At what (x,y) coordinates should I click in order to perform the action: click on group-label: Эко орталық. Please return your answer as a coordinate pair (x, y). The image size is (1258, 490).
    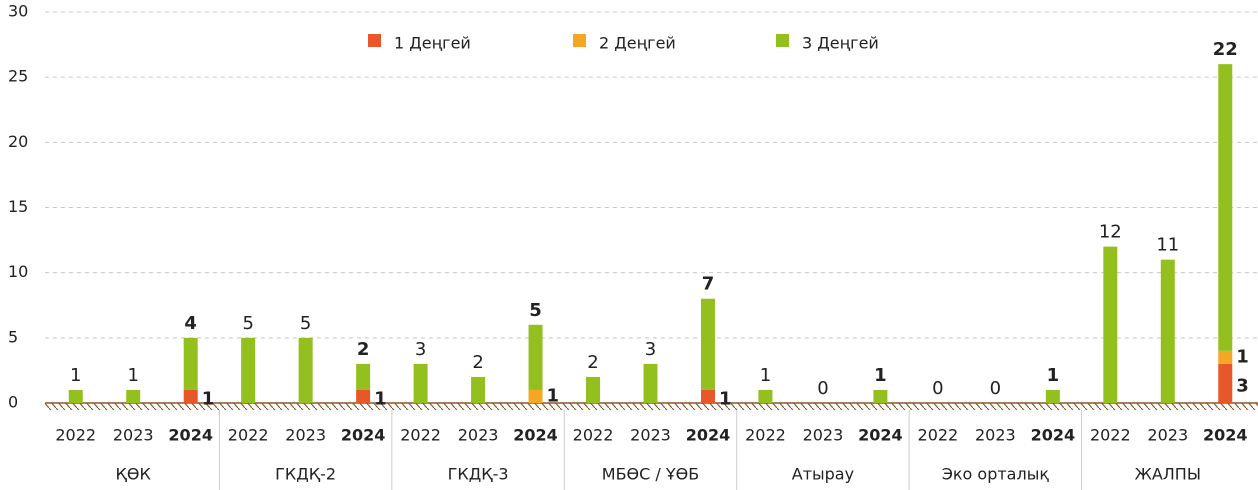
    Looking at the image, I should click on (996, 474).